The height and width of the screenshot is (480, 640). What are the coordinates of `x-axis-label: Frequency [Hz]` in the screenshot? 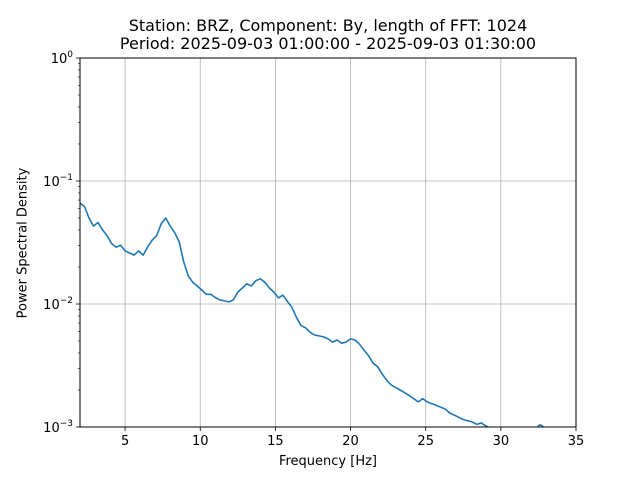 It's located at (328, 461).